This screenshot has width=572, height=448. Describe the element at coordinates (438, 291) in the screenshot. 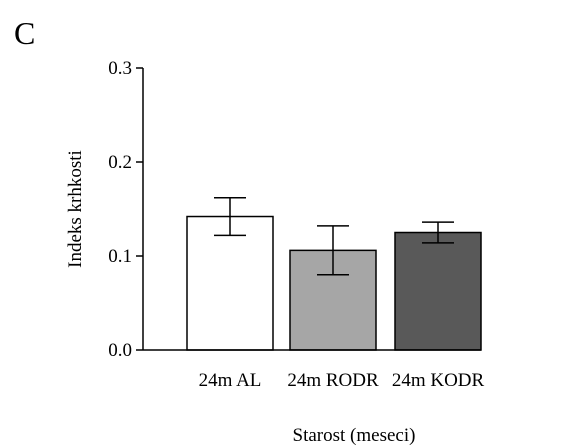

I see `bar-24m-kodr` at that location.